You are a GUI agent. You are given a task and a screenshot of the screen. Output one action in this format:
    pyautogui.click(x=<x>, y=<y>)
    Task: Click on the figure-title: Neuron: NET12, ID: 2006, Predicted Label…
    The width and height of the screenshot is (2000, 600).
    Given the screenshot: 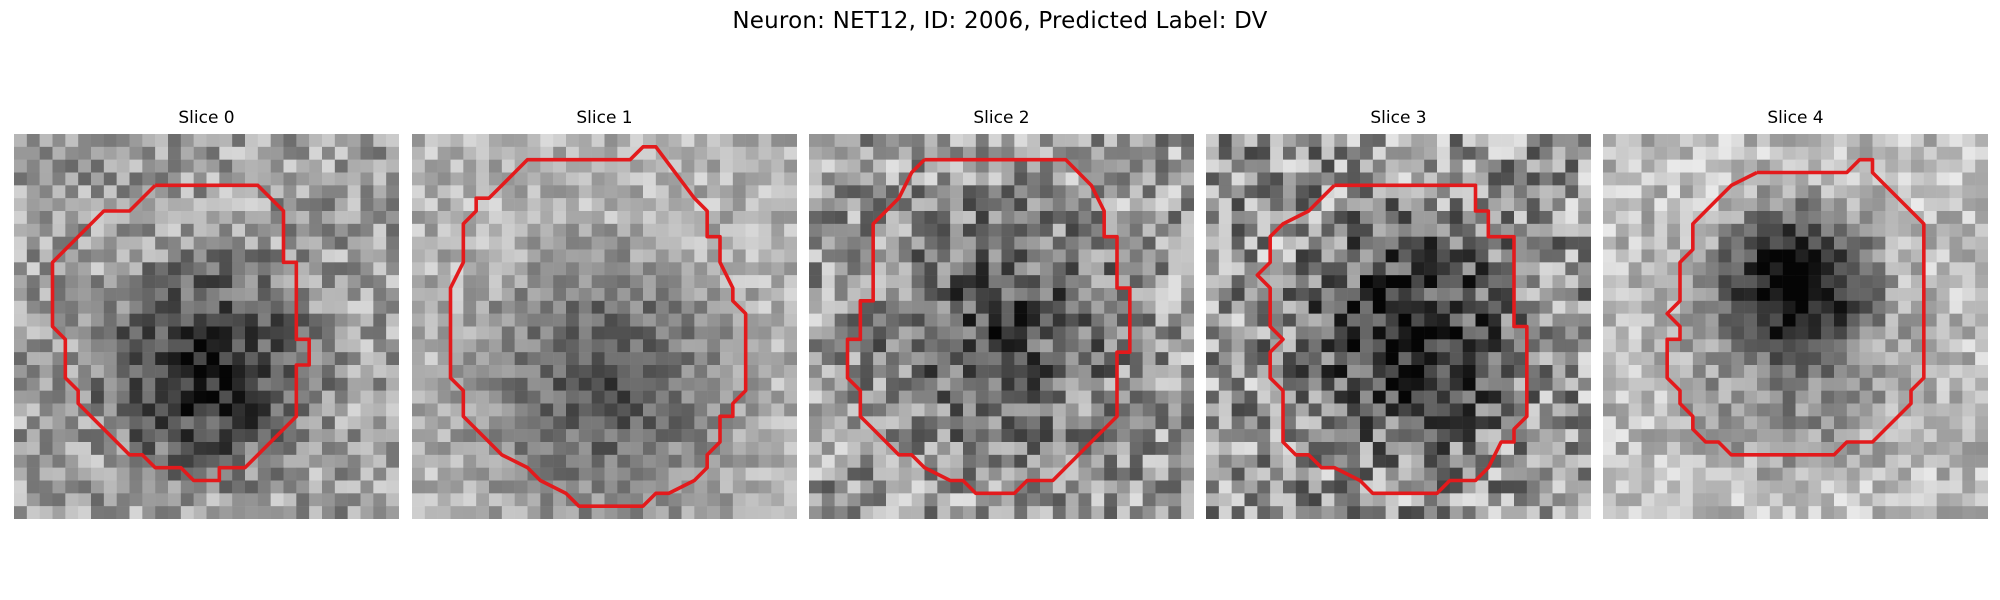 What is the action you would take?
    pyautogui.click(x=1000, y=21)
    